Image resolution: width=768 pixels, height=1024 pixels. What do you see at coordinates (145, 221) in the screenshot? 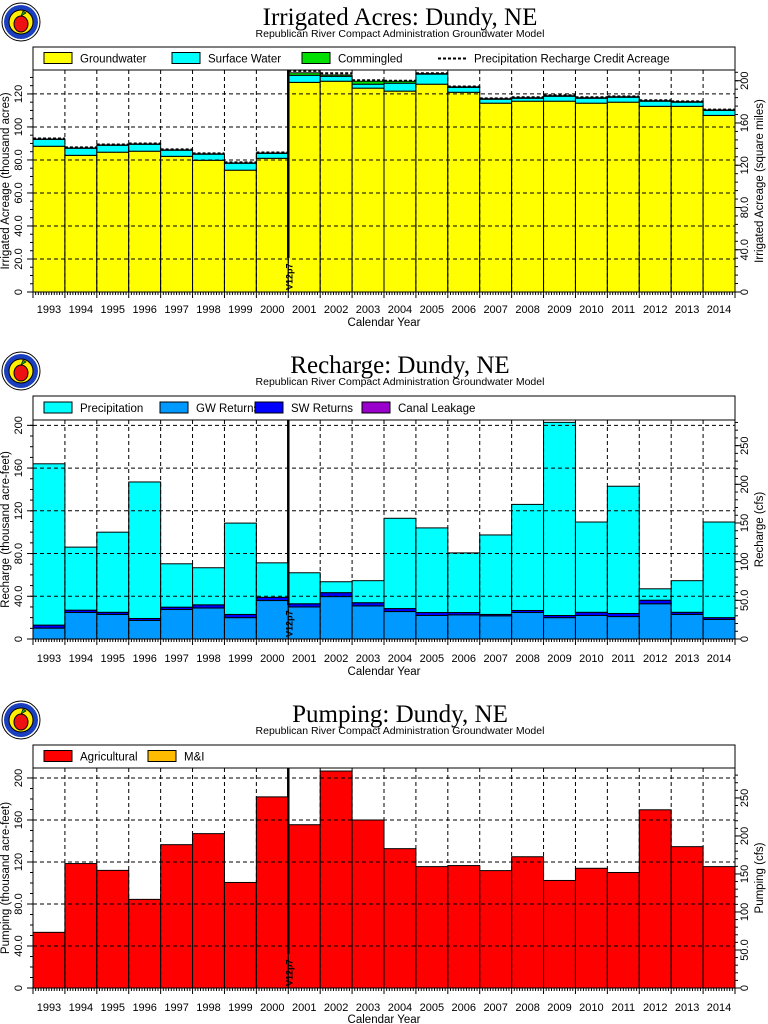
I see `bar-groundwater-1996` at bounding box center [145, 221].